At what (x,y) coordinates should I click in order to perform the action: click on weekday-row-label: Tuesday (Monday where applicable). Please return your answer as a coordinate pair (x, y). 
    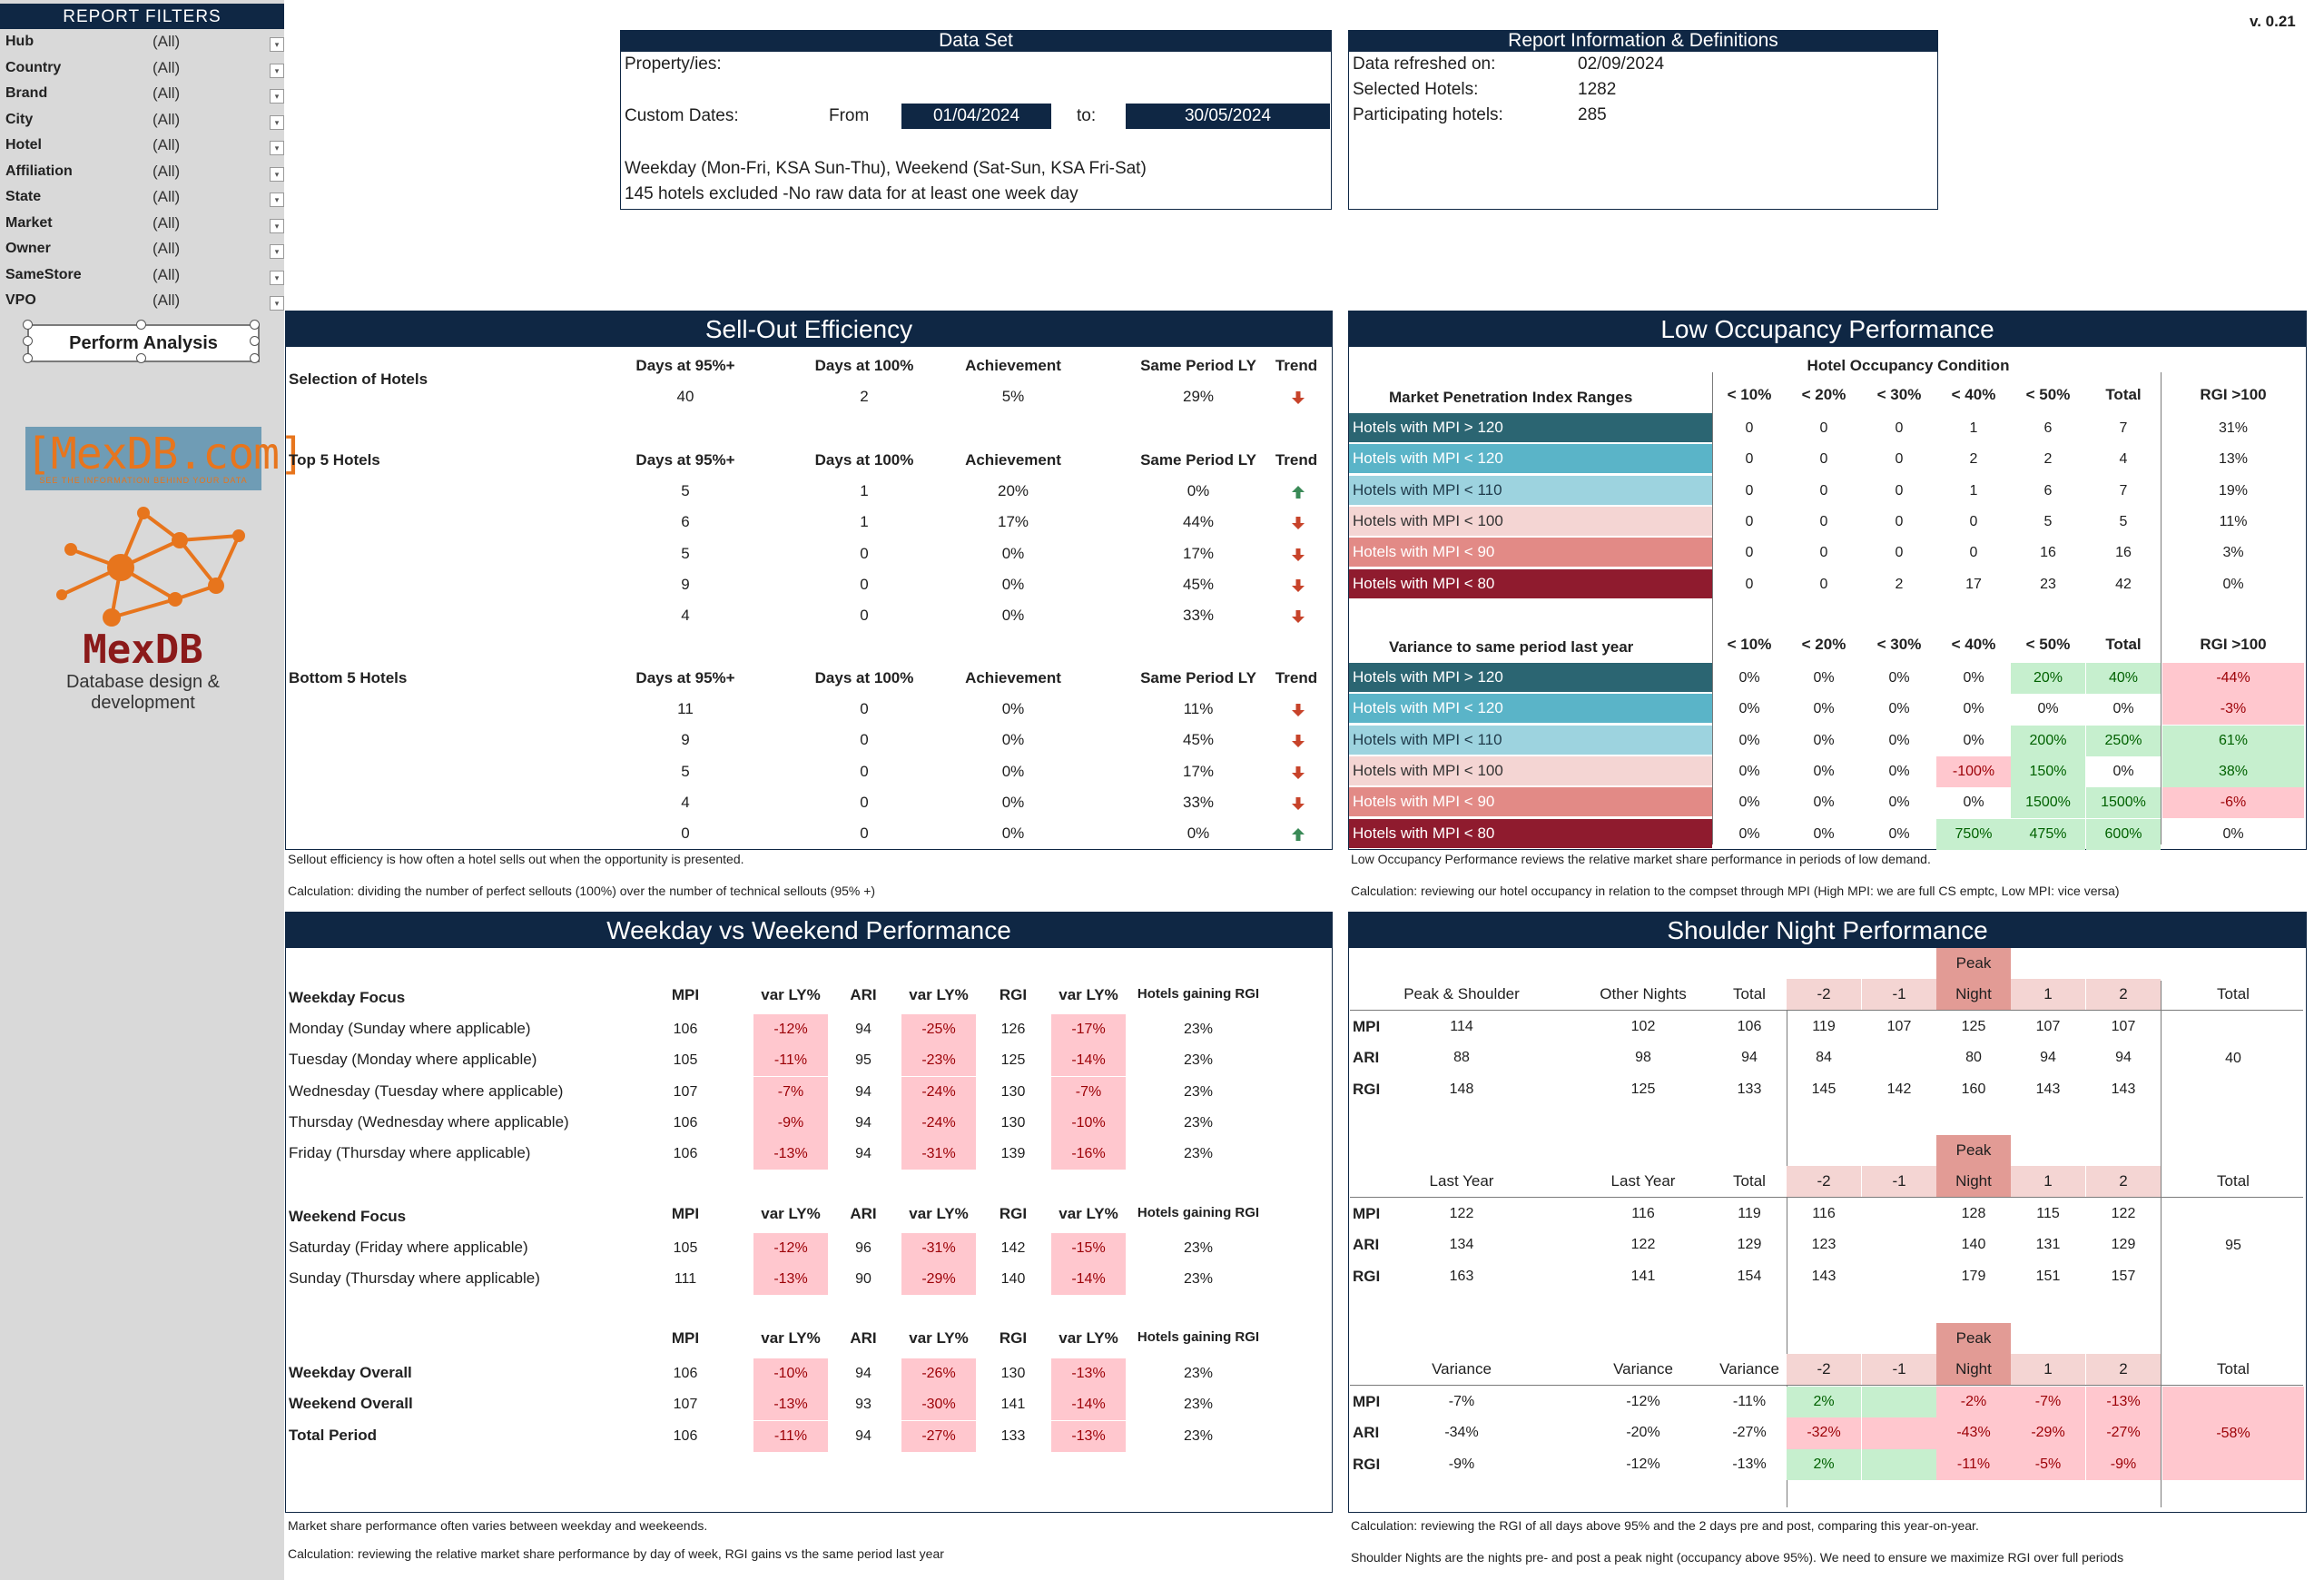
    Looking at the image, I should click on (413, 1060).